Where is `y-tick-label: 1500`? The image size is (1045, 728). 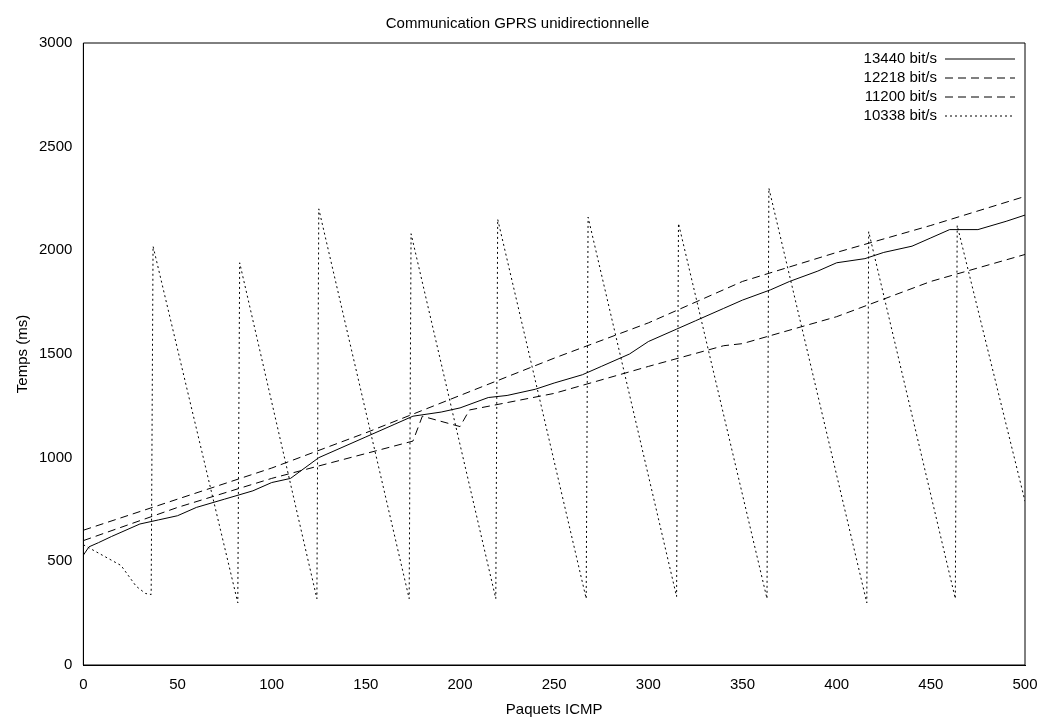 y-tick-label: 1500 is located at coordinates (55, 353).